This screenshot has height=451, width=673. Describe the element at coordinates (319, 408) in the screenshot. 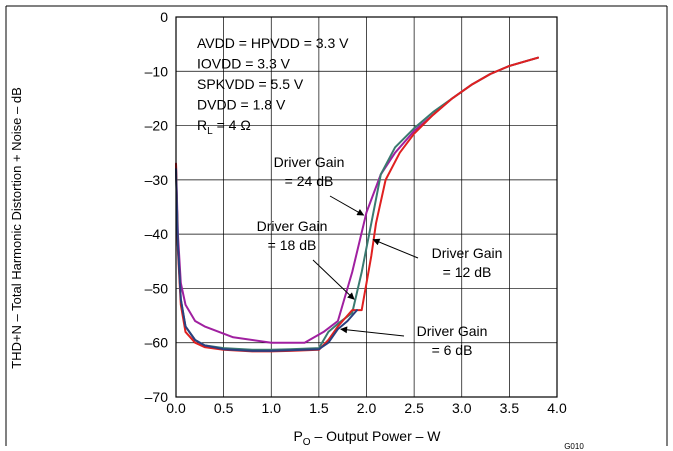

I see `x-tick-label: 1.5` at that location.